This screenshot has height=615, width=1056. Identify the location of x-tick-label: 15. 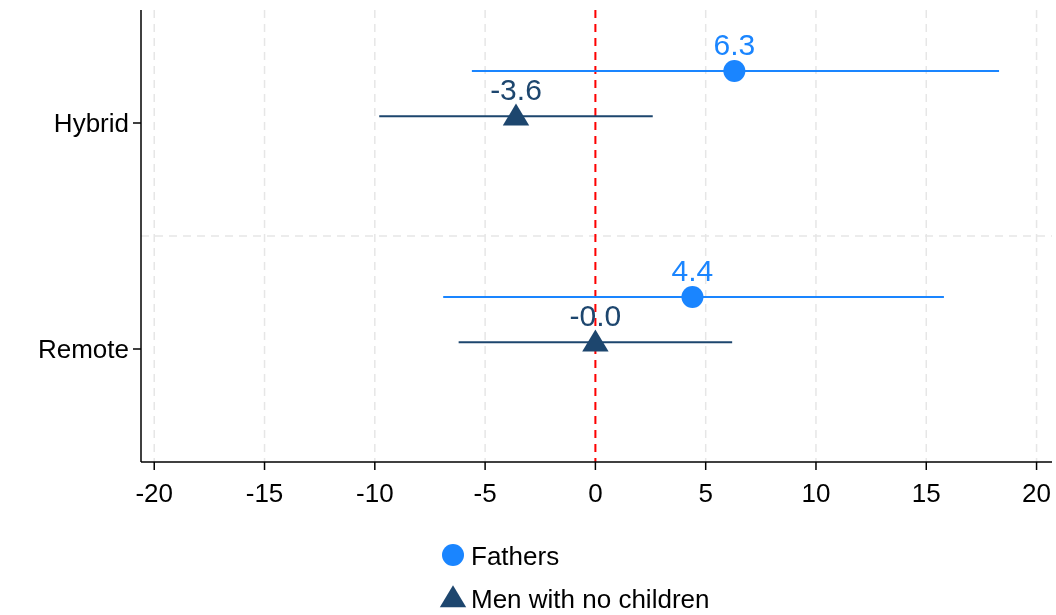
(926, 493).